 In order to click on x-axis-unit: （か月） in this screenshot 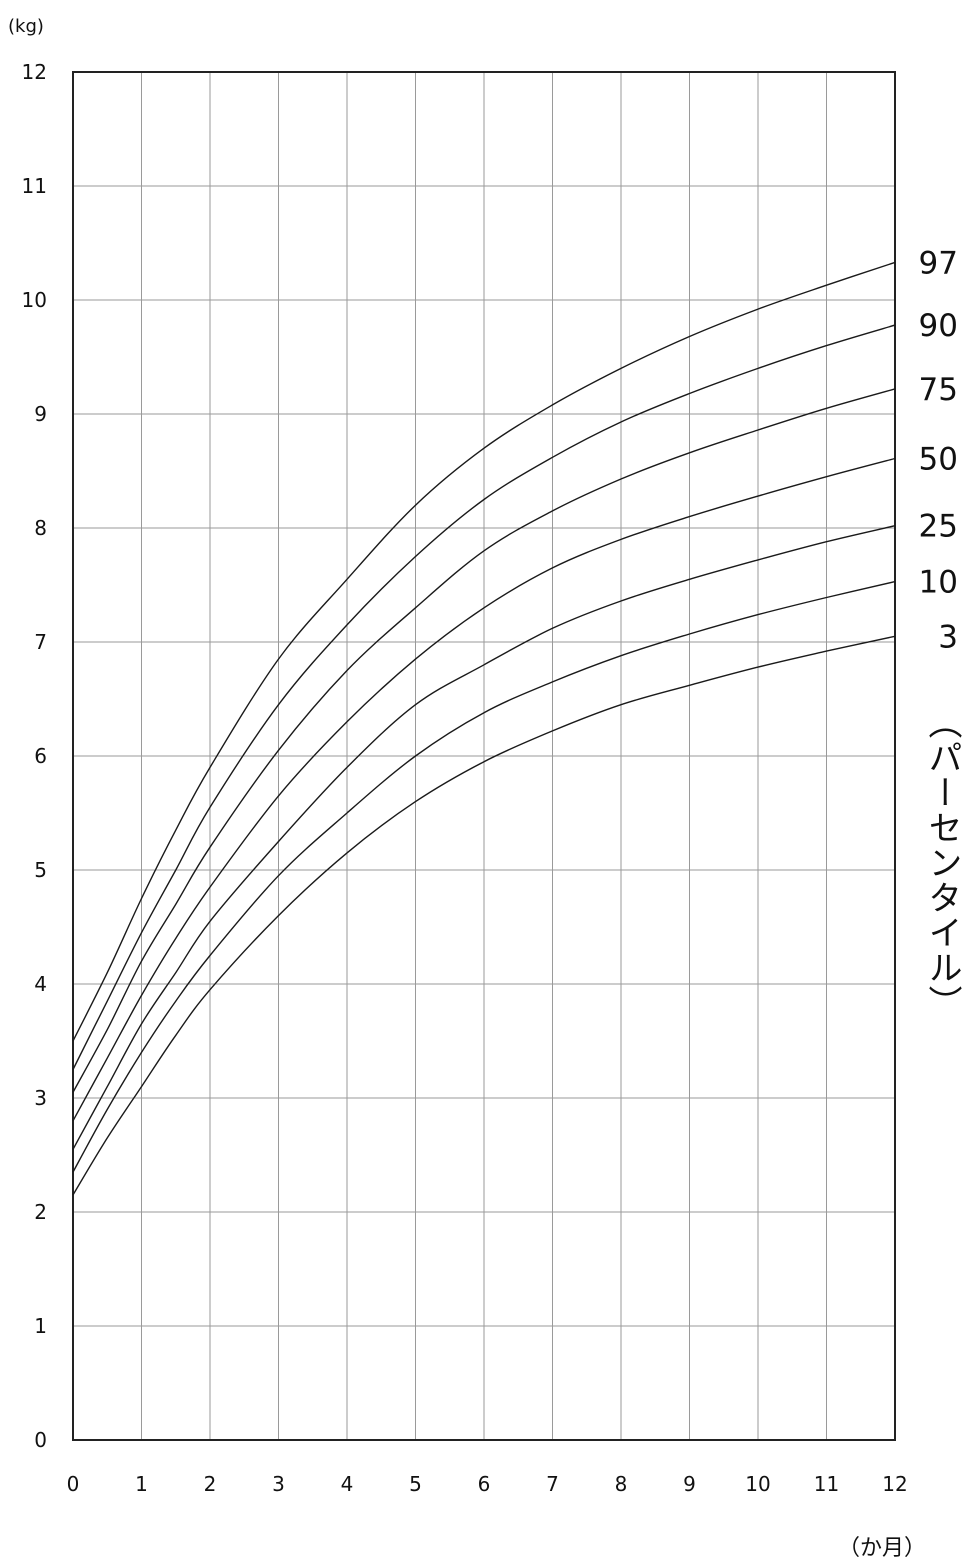, I will do `click(882, 1548)`.